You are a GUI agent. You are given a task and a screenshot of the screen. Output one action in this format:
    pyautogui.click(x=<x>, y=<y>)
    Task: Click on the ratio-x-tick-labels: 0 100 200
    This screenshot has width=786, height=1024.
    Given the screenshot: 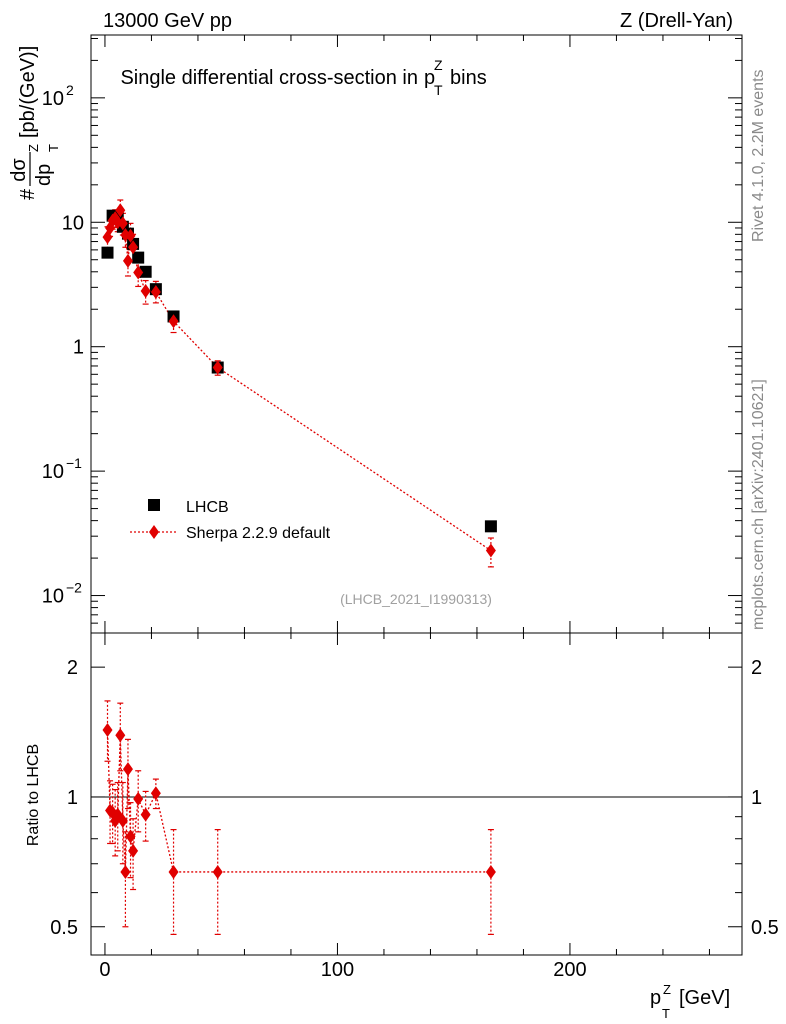 What is the action you would take?
    pyautogui.click(x=342, y=970)
    